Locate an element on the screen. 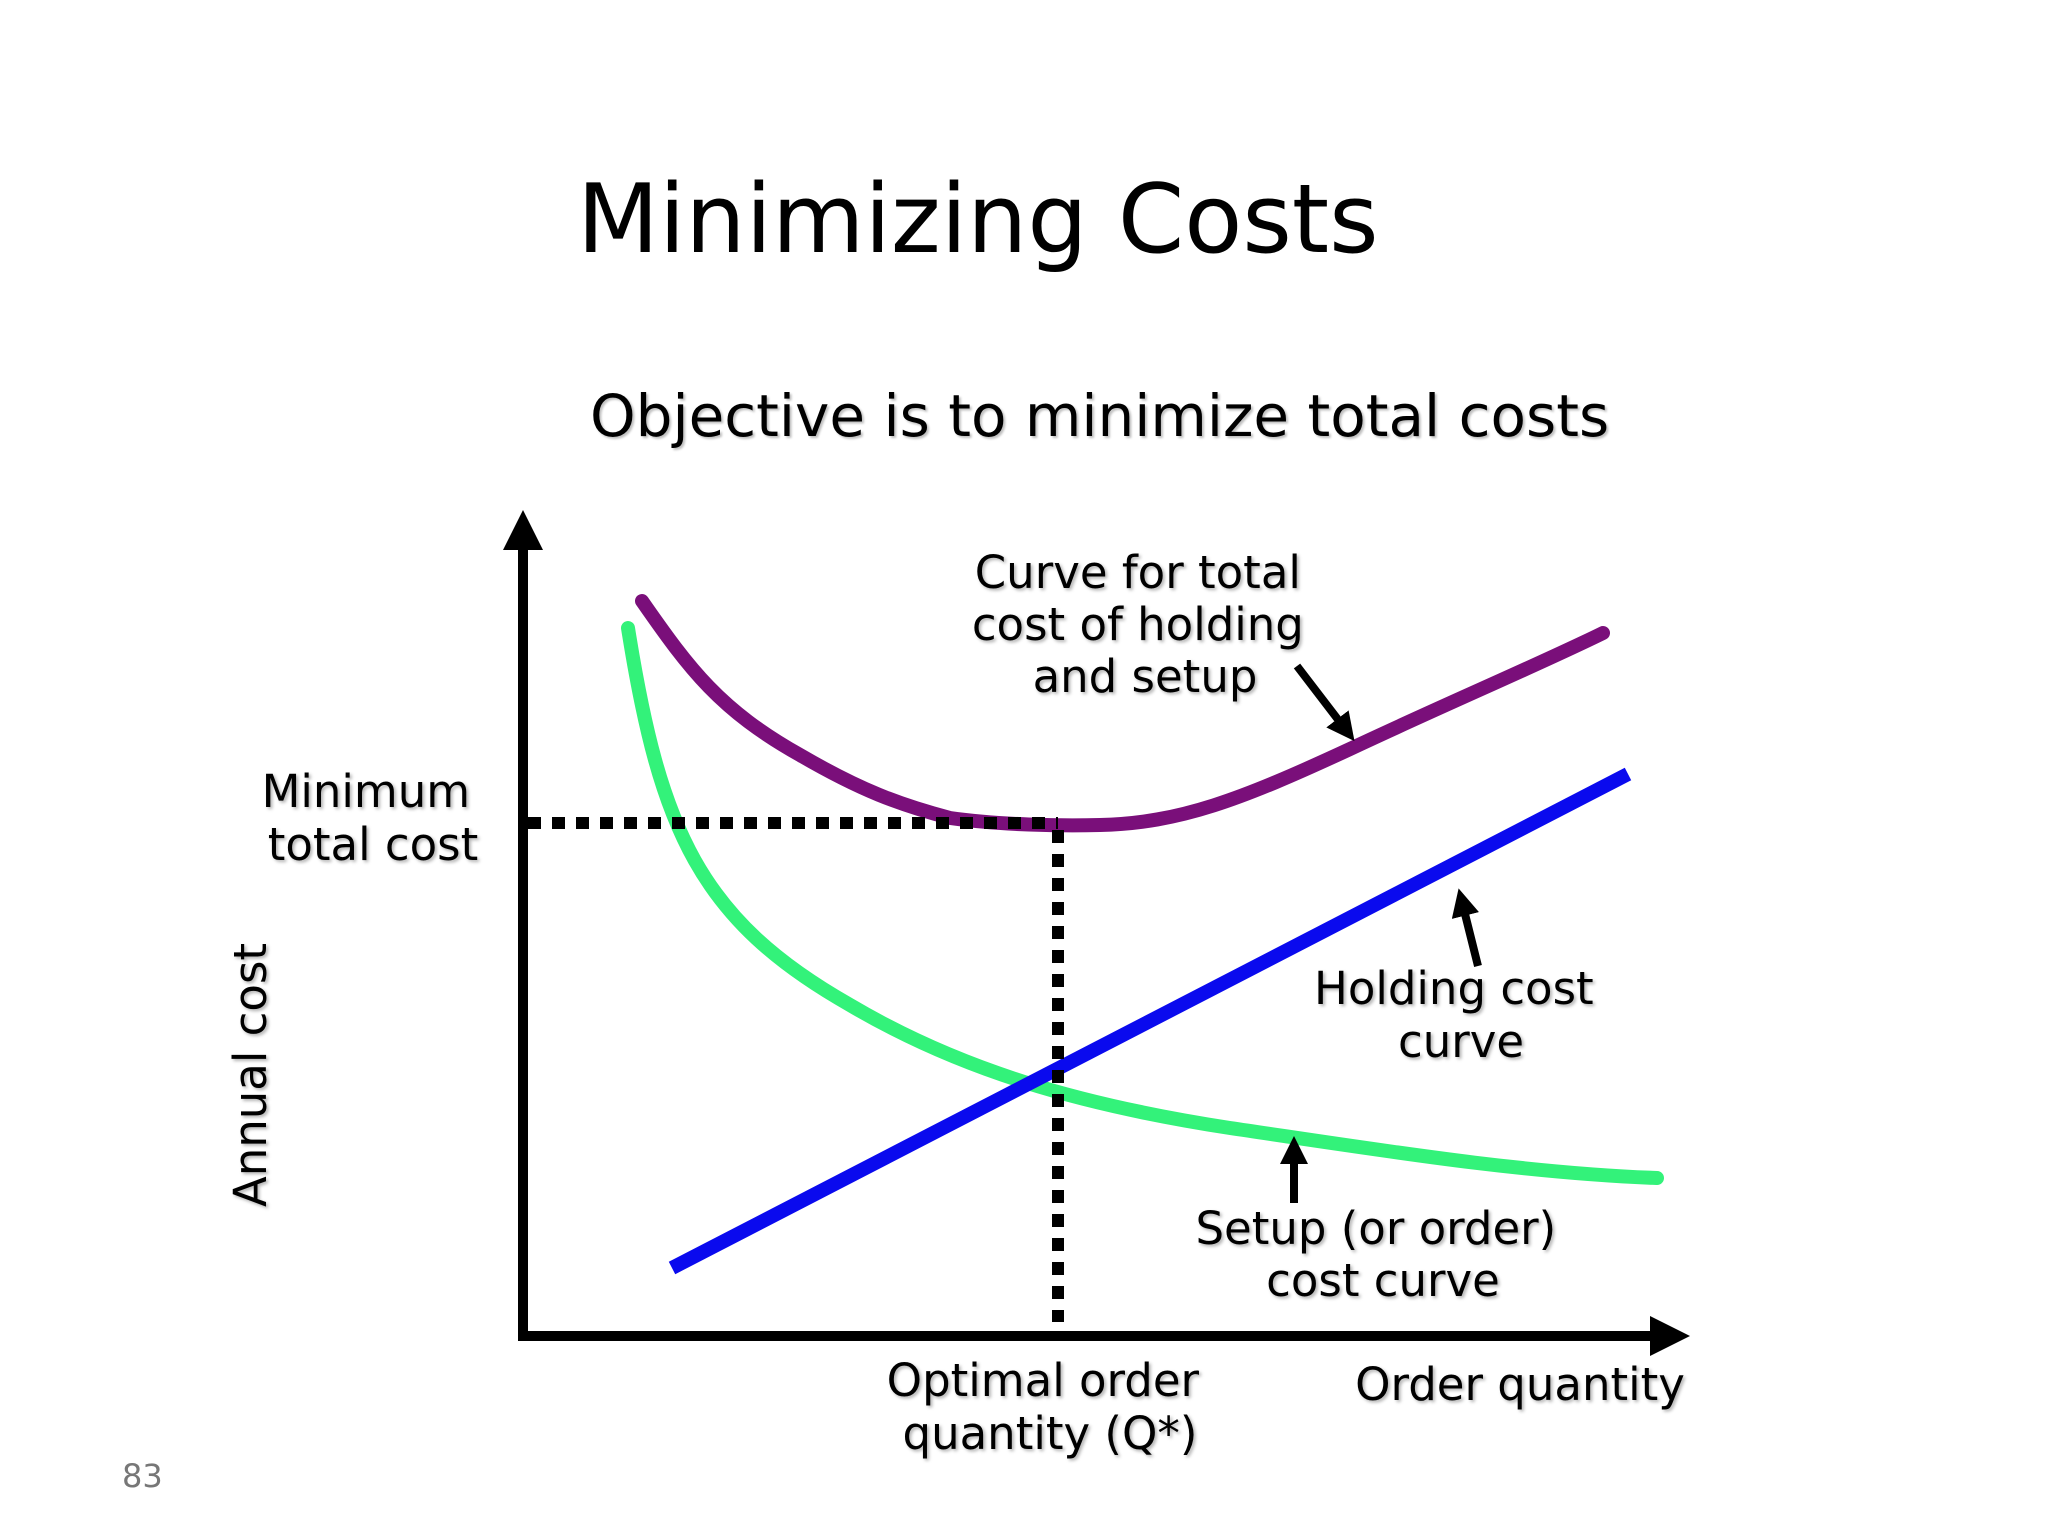 The height and width of the screenshot is (1536, 2048). total-cost-curve is located at coordinates (1122, 713).